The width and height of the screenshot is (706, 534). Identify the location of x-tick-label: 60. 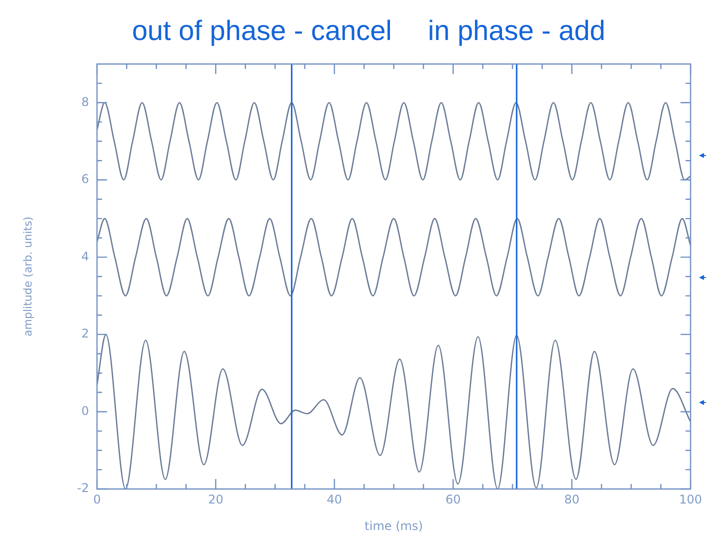
(453, 499).